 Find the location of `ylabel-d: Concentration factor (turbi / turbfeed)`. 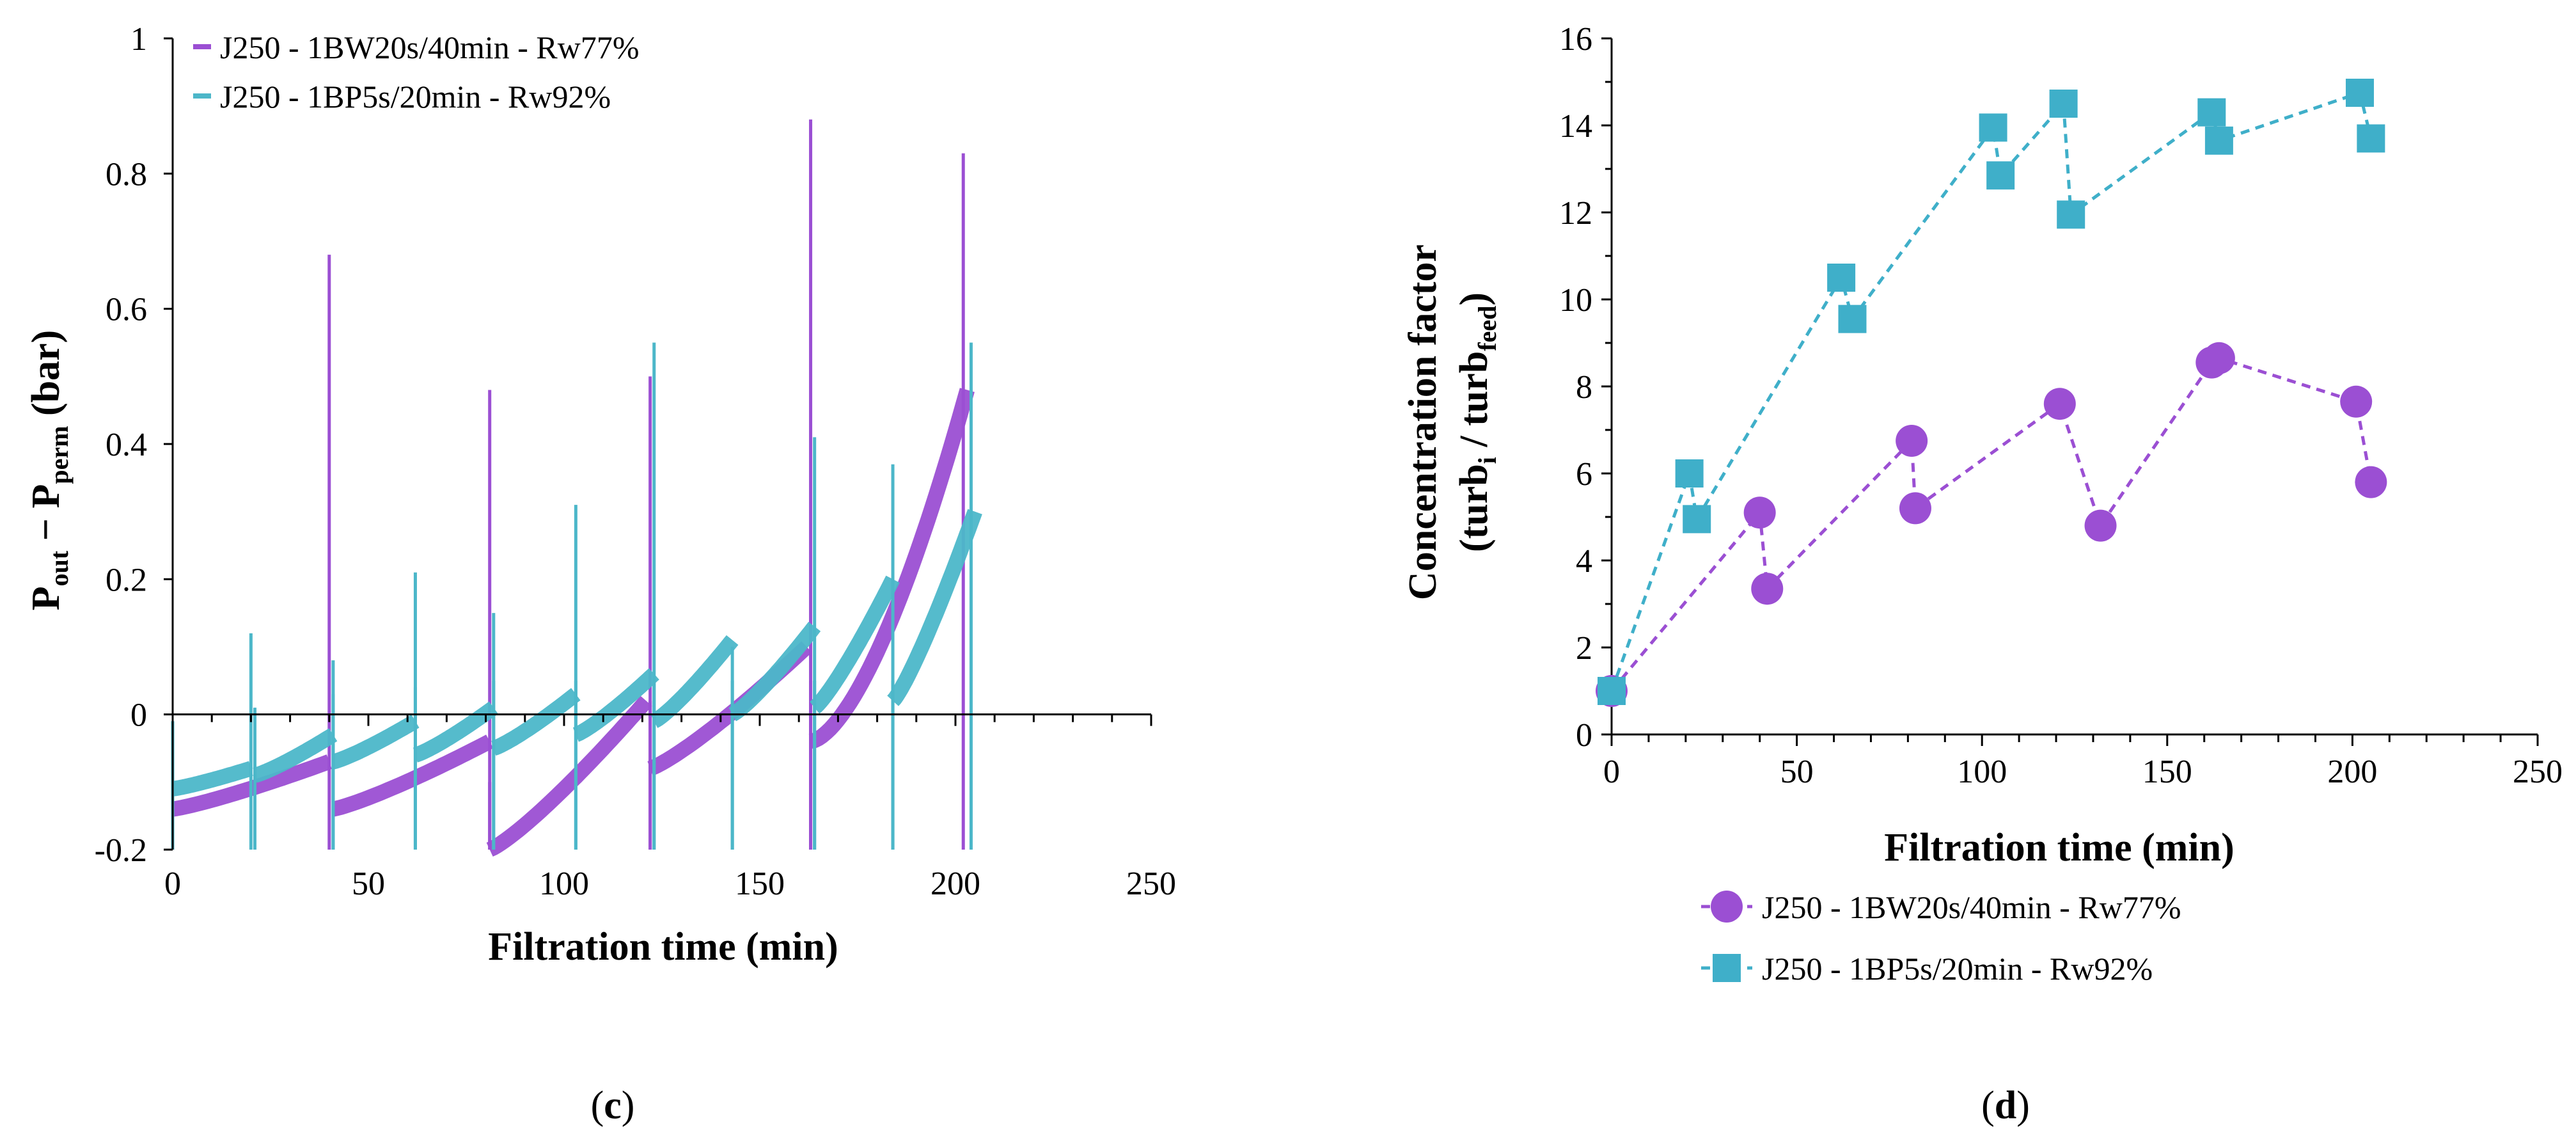

ylabel-d: Concentration factor (turbi / turbfeed) is located at coordinates (1451, 422).